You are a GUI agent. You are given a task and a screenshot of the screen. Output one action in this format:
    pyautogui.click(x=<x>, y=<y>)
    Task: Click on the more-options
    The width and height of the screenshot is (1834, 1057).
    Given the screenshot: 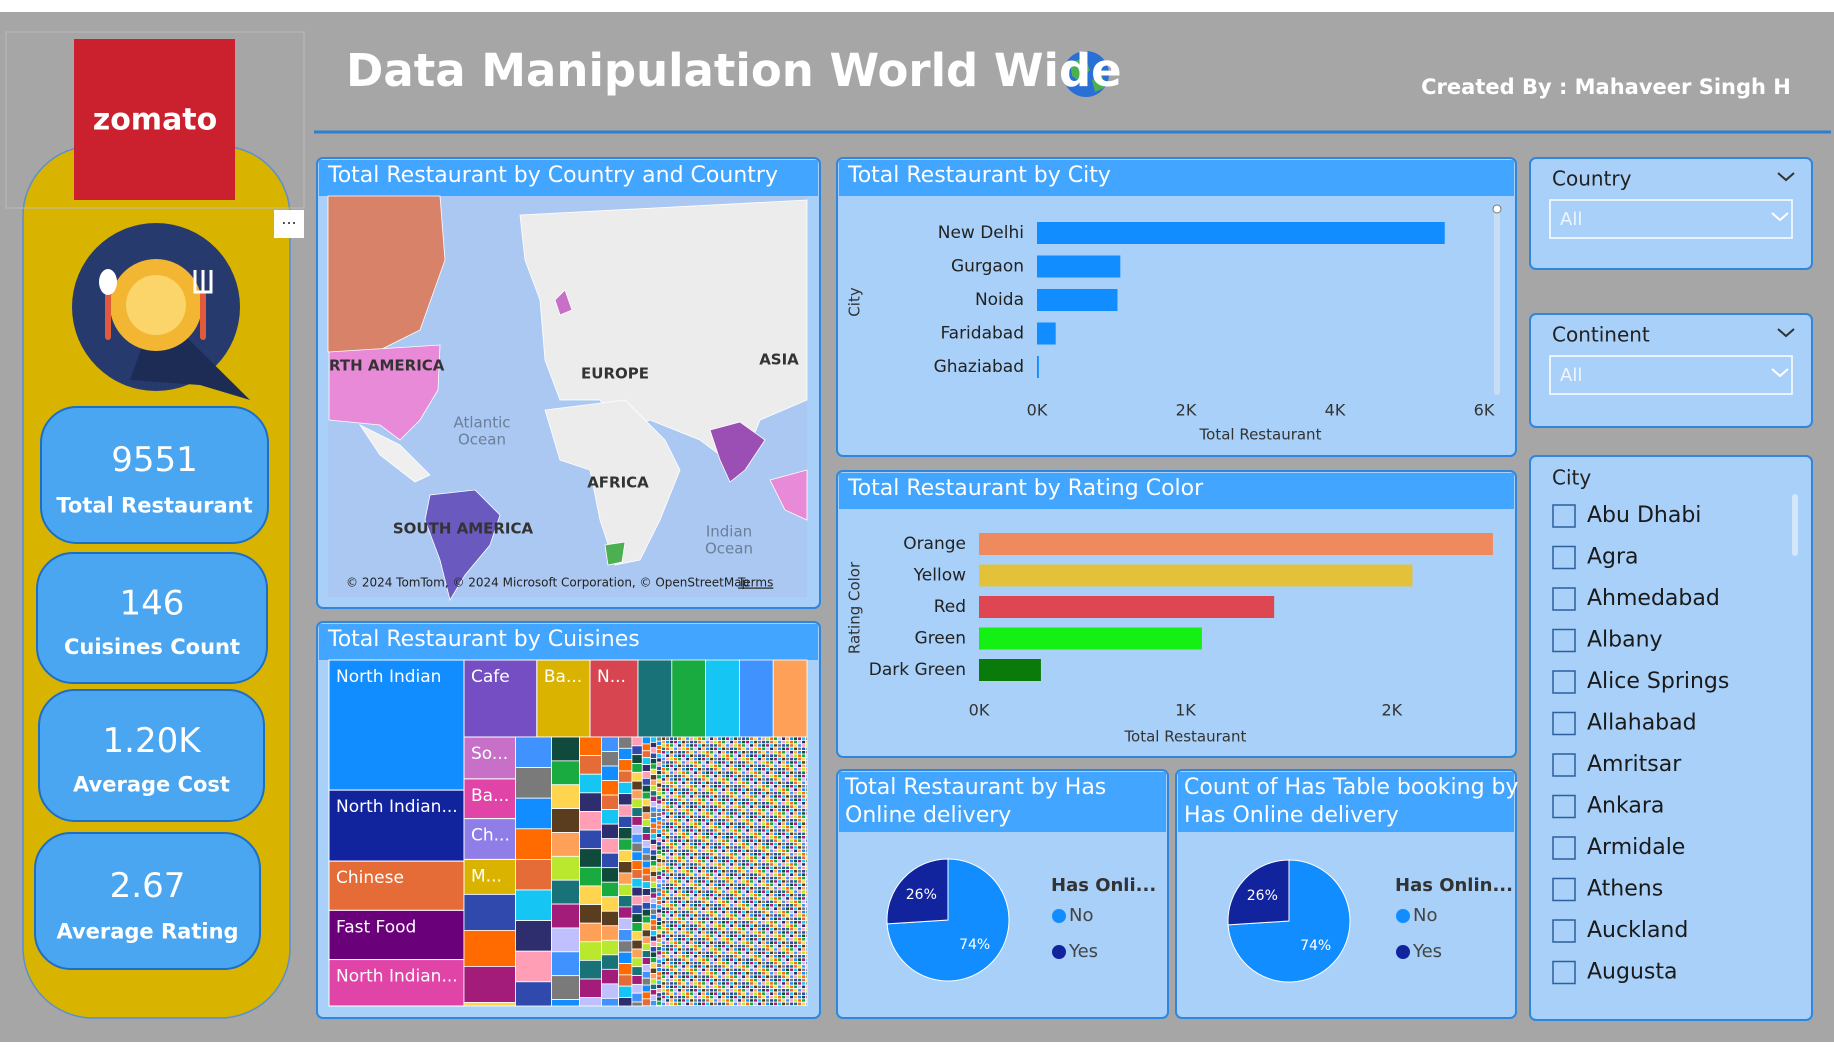 What is the action you would take?
    pyautogui.click(x=289, y=224)
    